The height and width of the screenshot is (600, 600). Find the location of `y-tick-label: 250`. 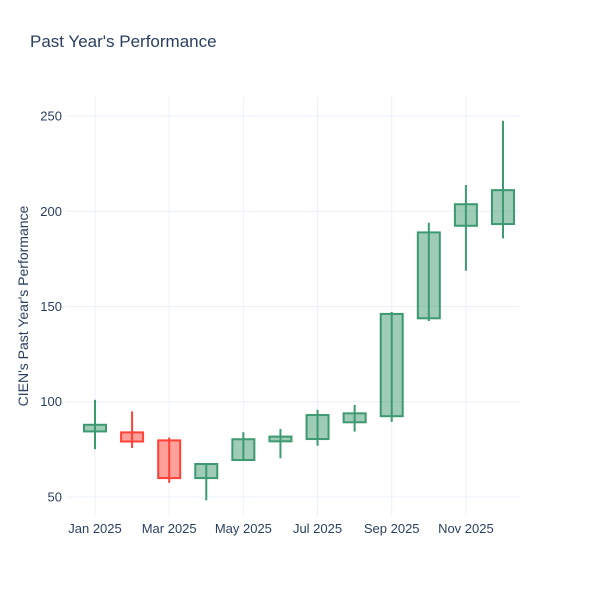

y-tick-label: 250 is located at coordinates (51, 116).